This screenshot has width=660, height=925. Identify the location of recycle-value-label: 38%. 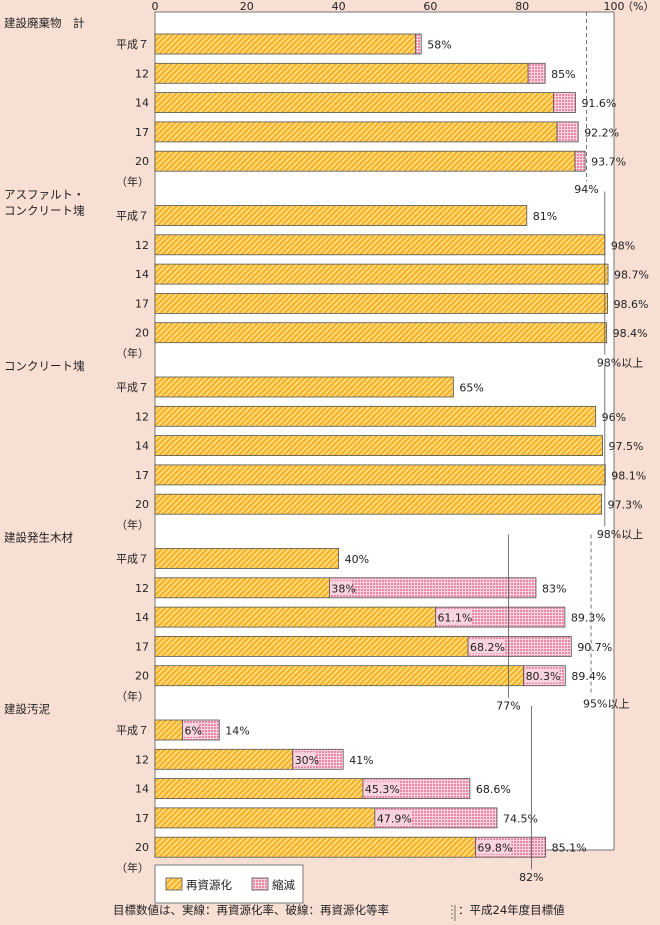
(343, 588).